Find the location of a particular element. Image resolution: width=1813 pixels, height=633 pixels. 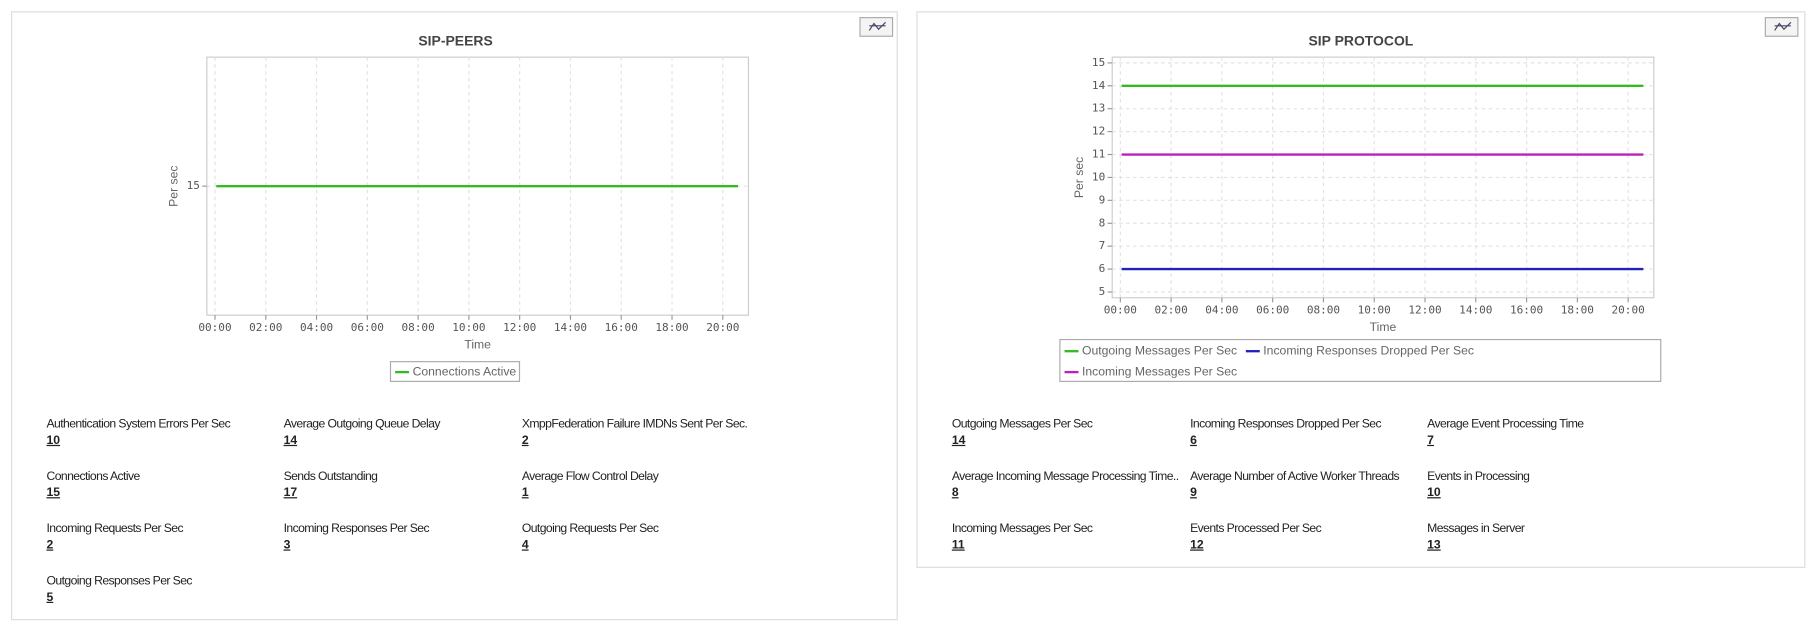

metric-value: 6 is located at coordinates (1193, 440).